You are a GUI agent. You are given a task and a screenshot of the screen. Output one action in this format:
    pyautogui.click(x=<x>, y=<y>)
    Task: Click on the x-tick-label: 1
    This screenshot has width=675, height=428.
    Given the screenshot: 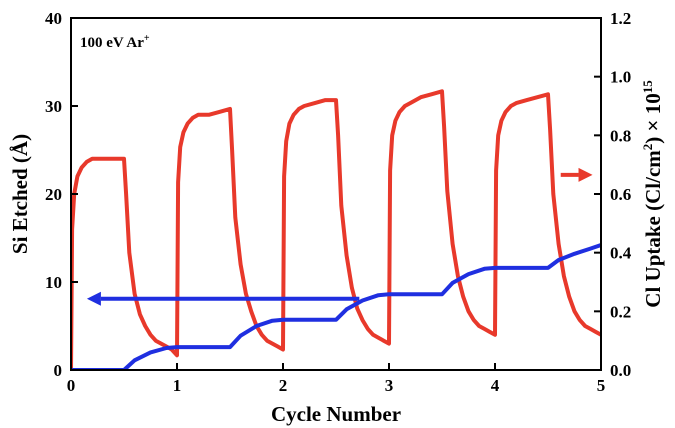 What is the action you would take?
    pyautogui.click(x=177, y=385)
    